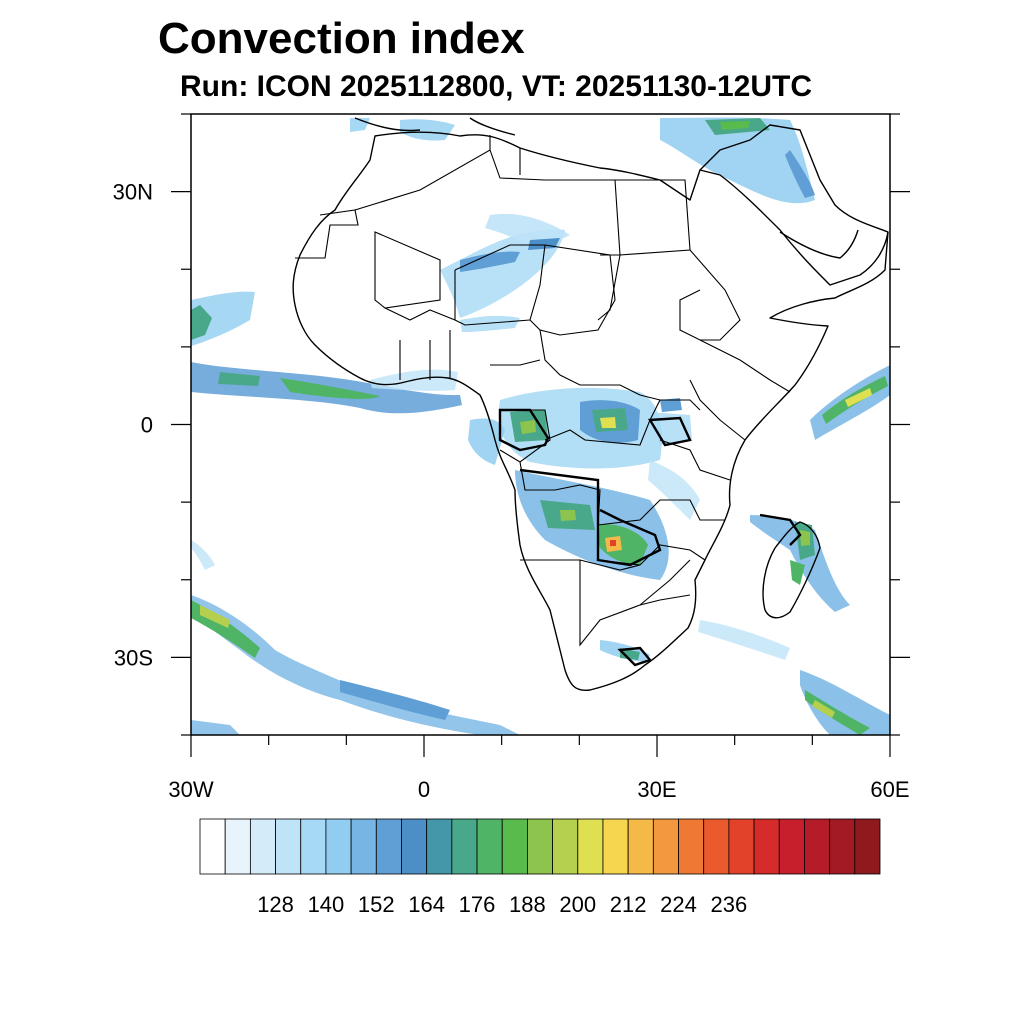 This screenshot has height=1024, width=1024. What do you see at coordinates (147, 425) in the screenshot?
I see `lat-tick-label: 0` at bounding box center [147, 425].